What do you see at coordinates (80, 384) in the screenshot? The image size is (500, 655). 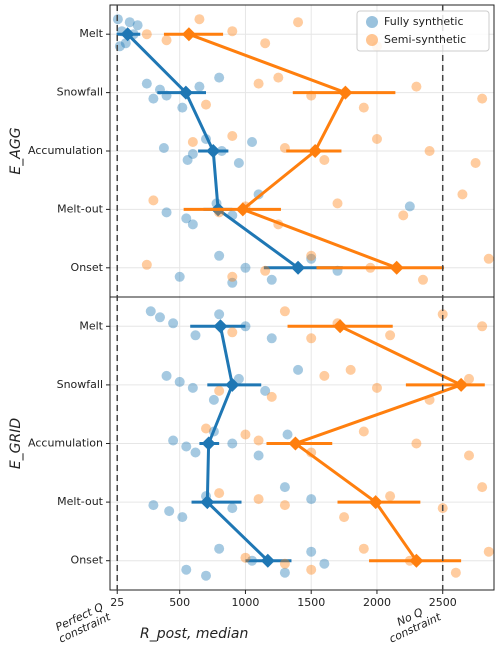 I see `y-tick-label: Snowfall` at bounding box center [80, 384].